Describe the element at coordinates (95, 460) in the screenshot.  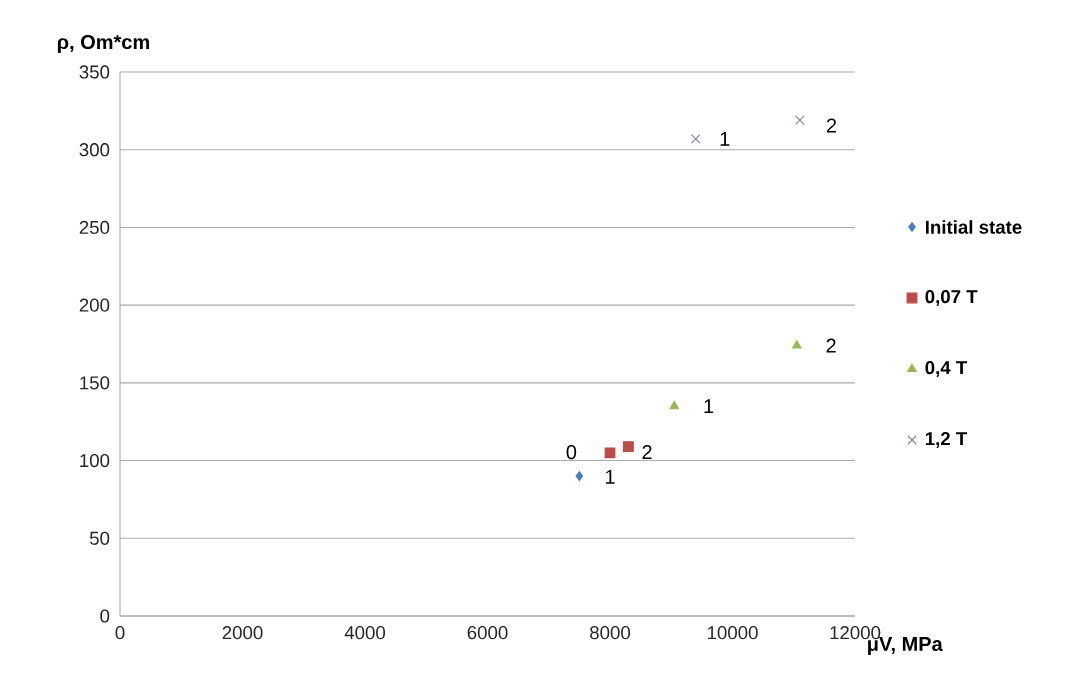
I see `y-tick-label: 100` at that location.